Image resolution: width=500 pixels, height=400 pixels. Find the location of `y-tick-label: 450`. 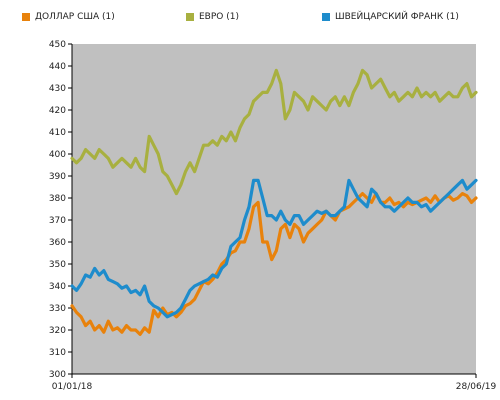

y-tick-label: 450 is located at coordinates (57, 45).